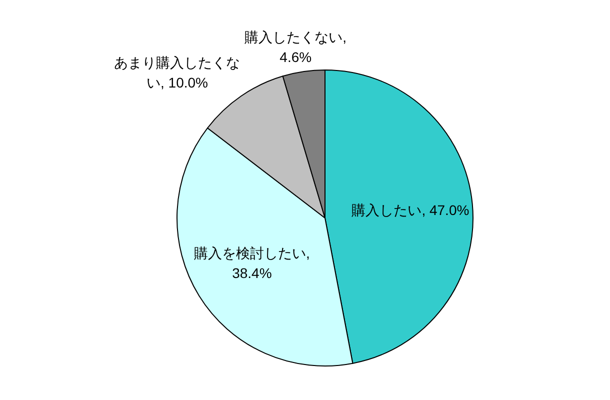 The width and height of the screenshot is (610, 400). Describe the element at coordinates (411, 210) in the screenshot. I see `data-label: 購入したい, 47.0%` at that location.